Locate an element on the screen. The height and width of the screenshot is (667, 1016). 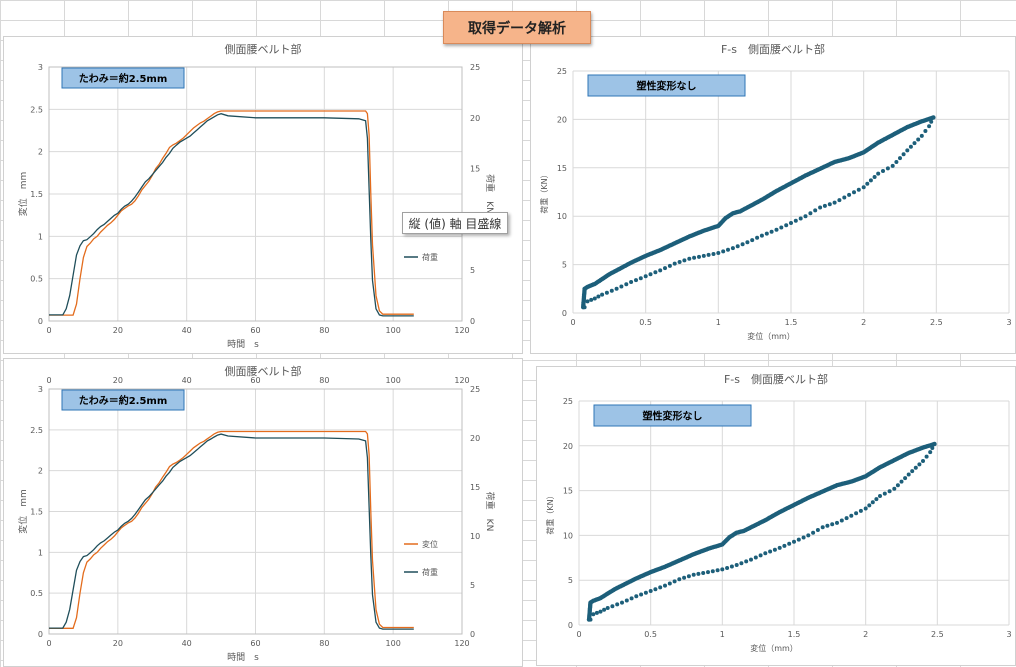
x-top-tick-label: 60 is located at coordinates (255, 380).